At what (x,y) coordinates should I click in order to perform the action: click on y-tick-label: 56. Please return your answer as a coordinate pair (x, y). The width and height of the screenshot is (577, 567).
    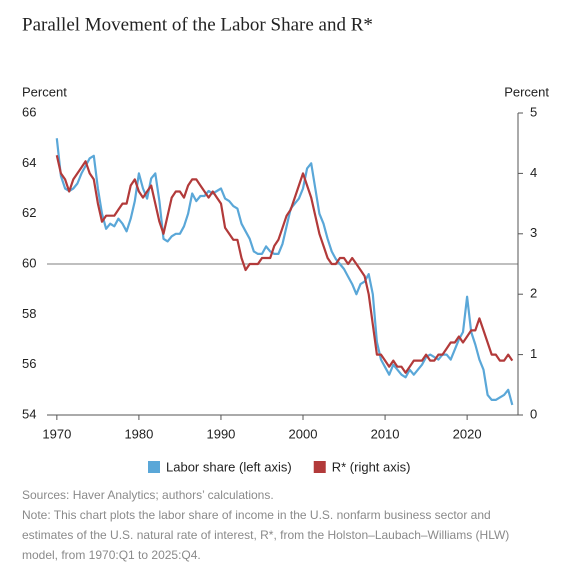
    Looking at the image, I should click on (29, 363).